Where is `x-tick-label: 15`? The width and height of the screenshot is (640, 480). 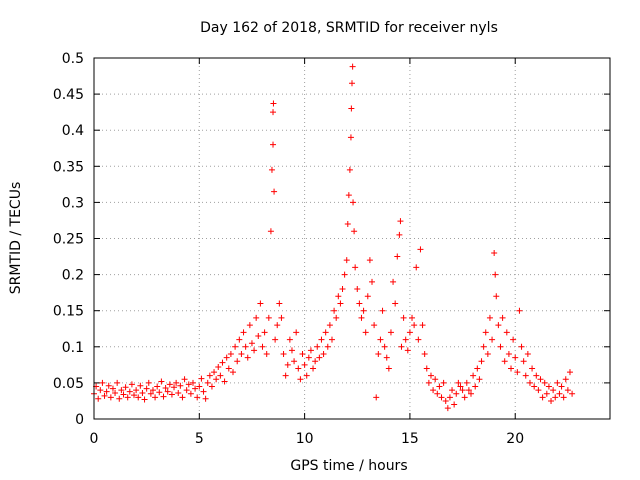 x-tick-label: 15 is located at coordinates (410, 439).